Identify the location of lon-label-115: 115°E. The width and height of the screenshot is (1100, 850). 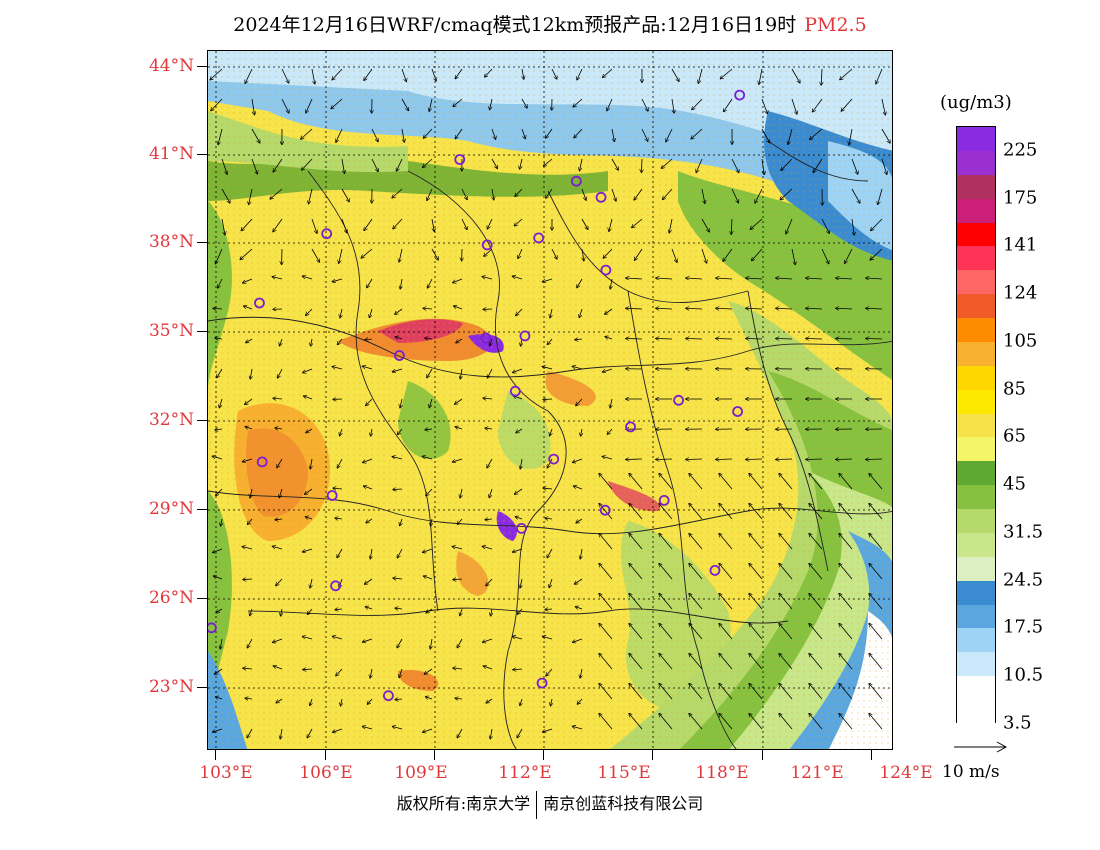
(624, 773).